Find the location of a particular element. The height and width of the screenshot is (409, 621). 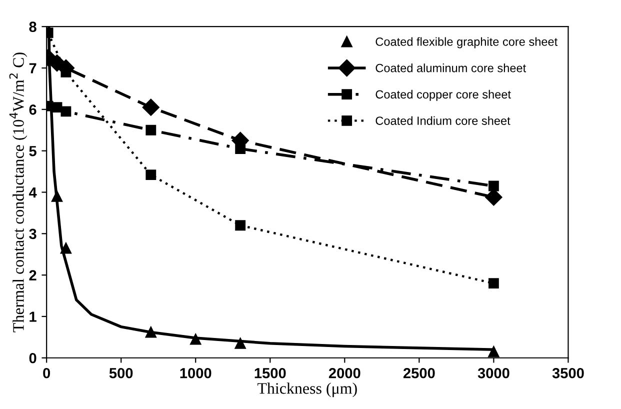

y-tick-label: 1 is located at coordinates (33, 317).